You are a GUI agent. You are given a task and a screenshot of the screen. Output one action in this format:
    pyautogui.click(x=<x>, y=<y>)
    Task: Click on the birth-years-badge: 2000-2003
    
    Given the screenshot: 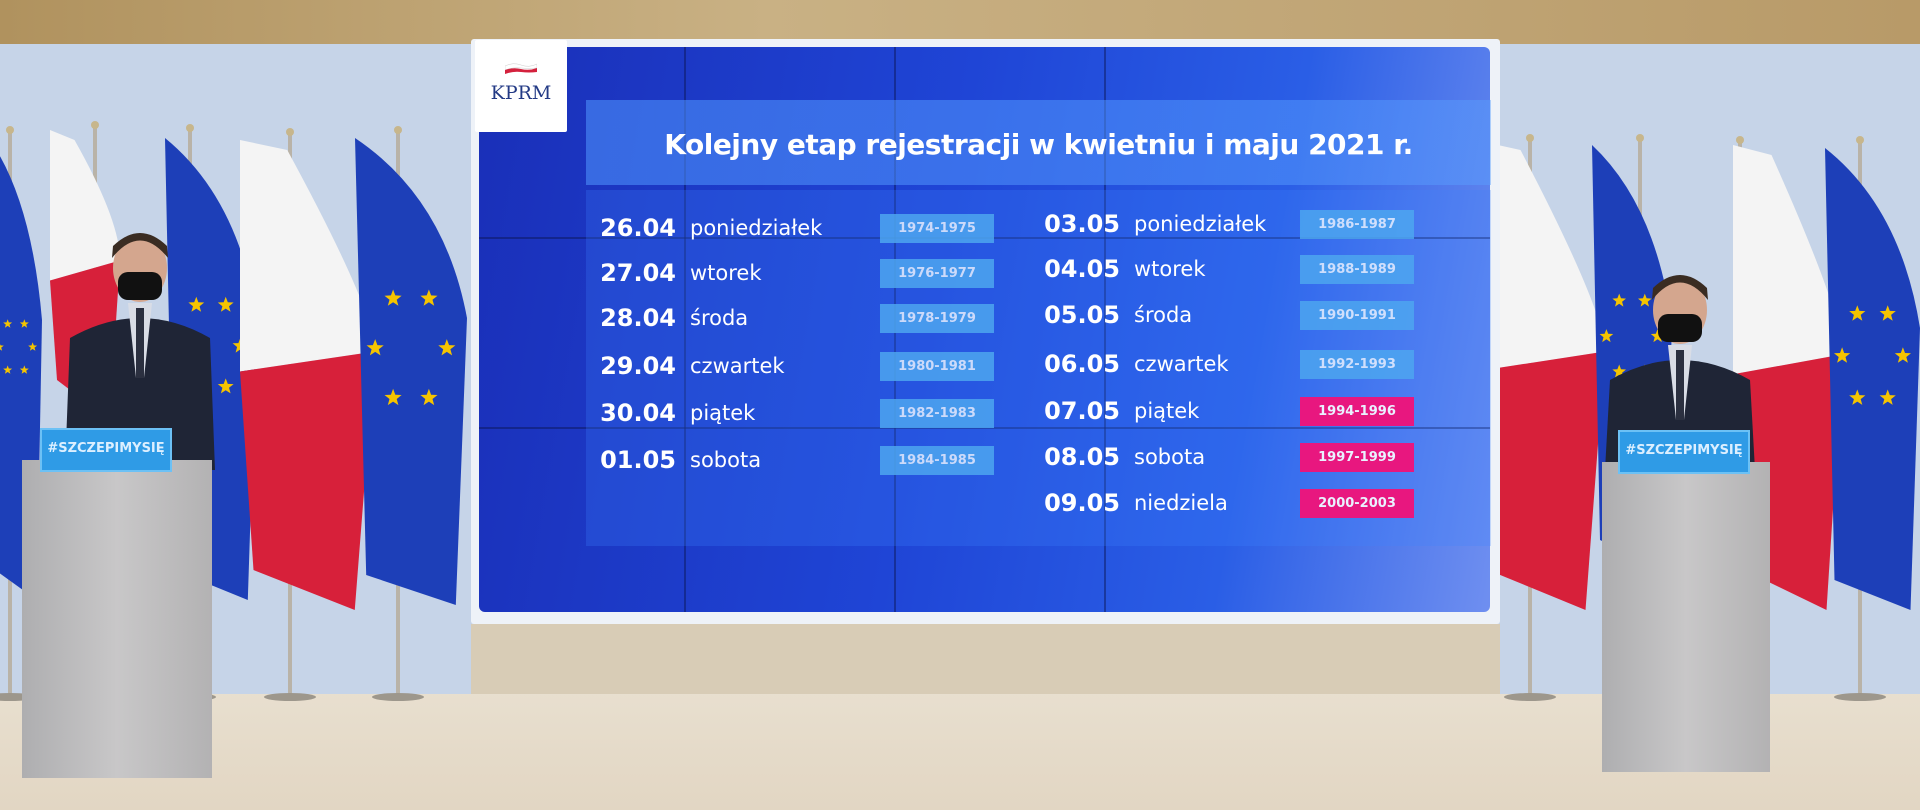 What is the action you would take?
    pyautogui.click(x=1357, y=503)
    